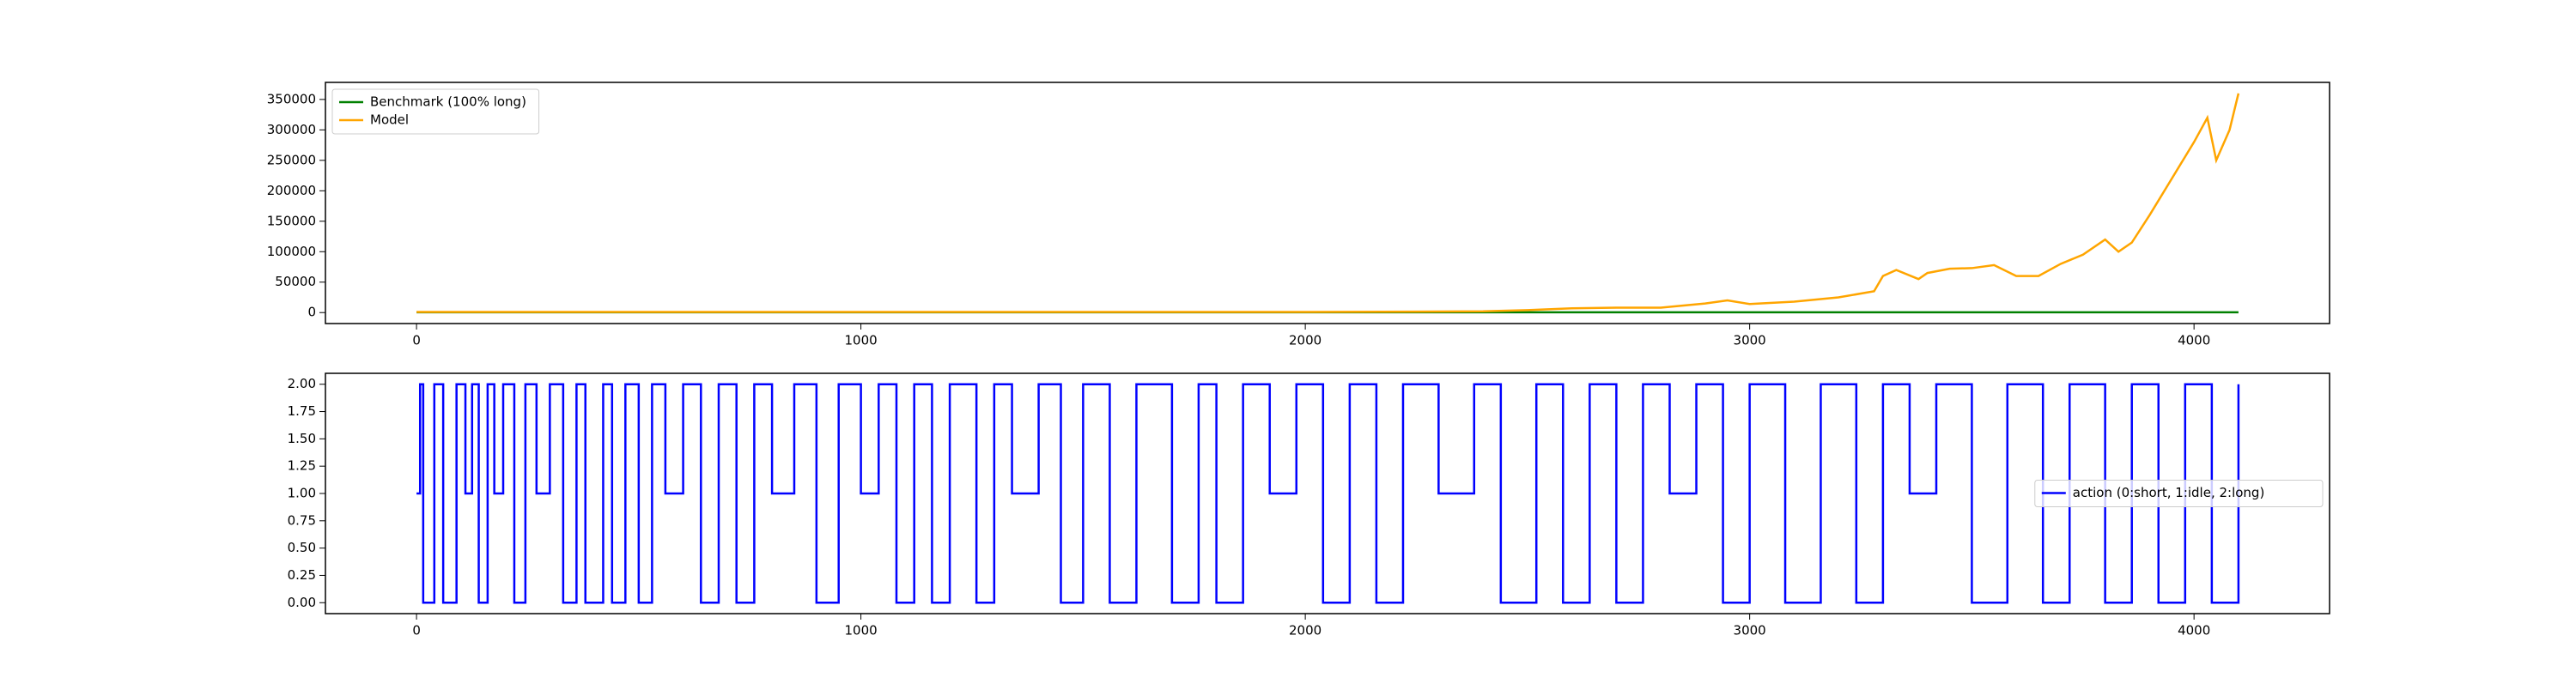 The image size is (2576, 690). Describe the element at coordinates (291, 129) in the screenshot. I see `y-tick-label: 300000` at that location.